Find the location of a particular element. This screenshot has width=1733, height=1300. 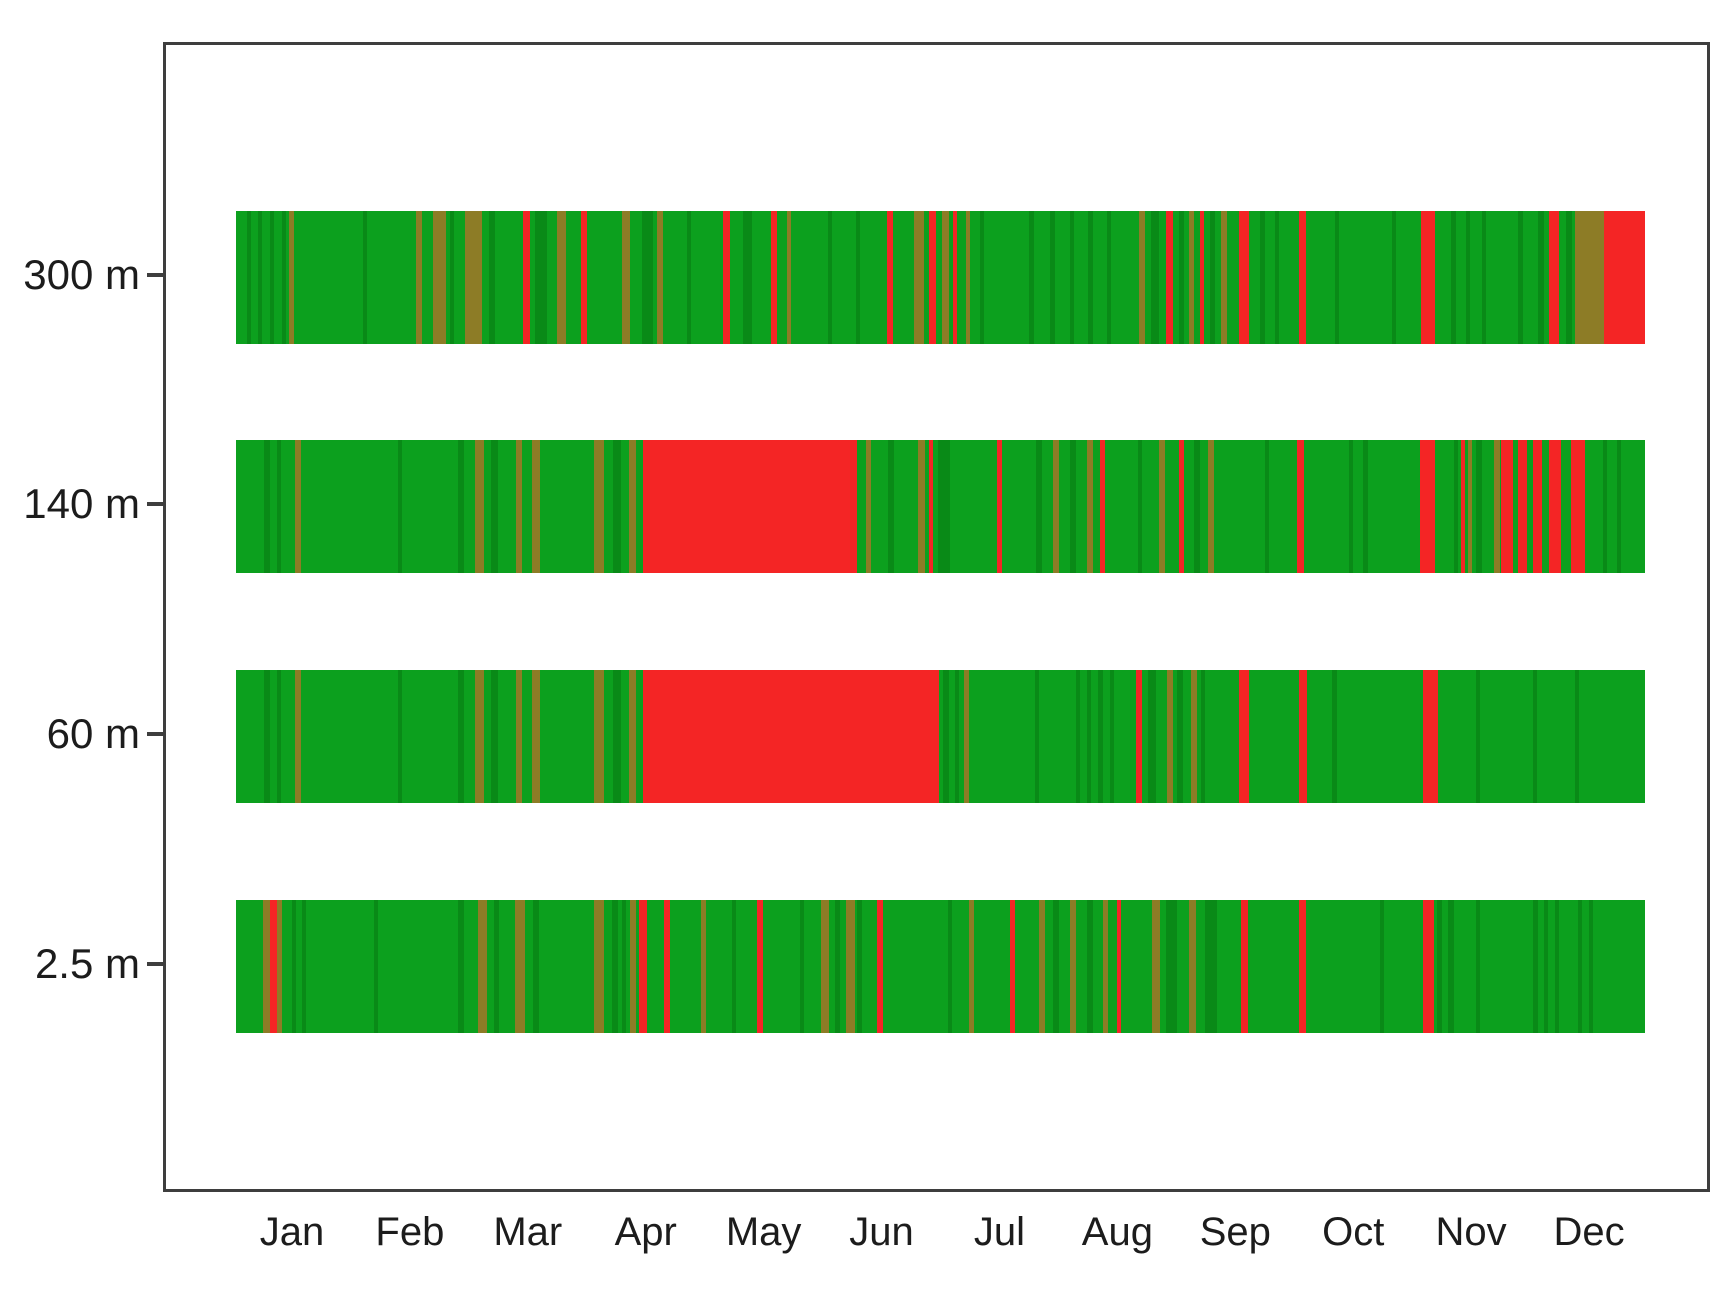

timeline-bar-60-m is located at coordinates (940, 736).